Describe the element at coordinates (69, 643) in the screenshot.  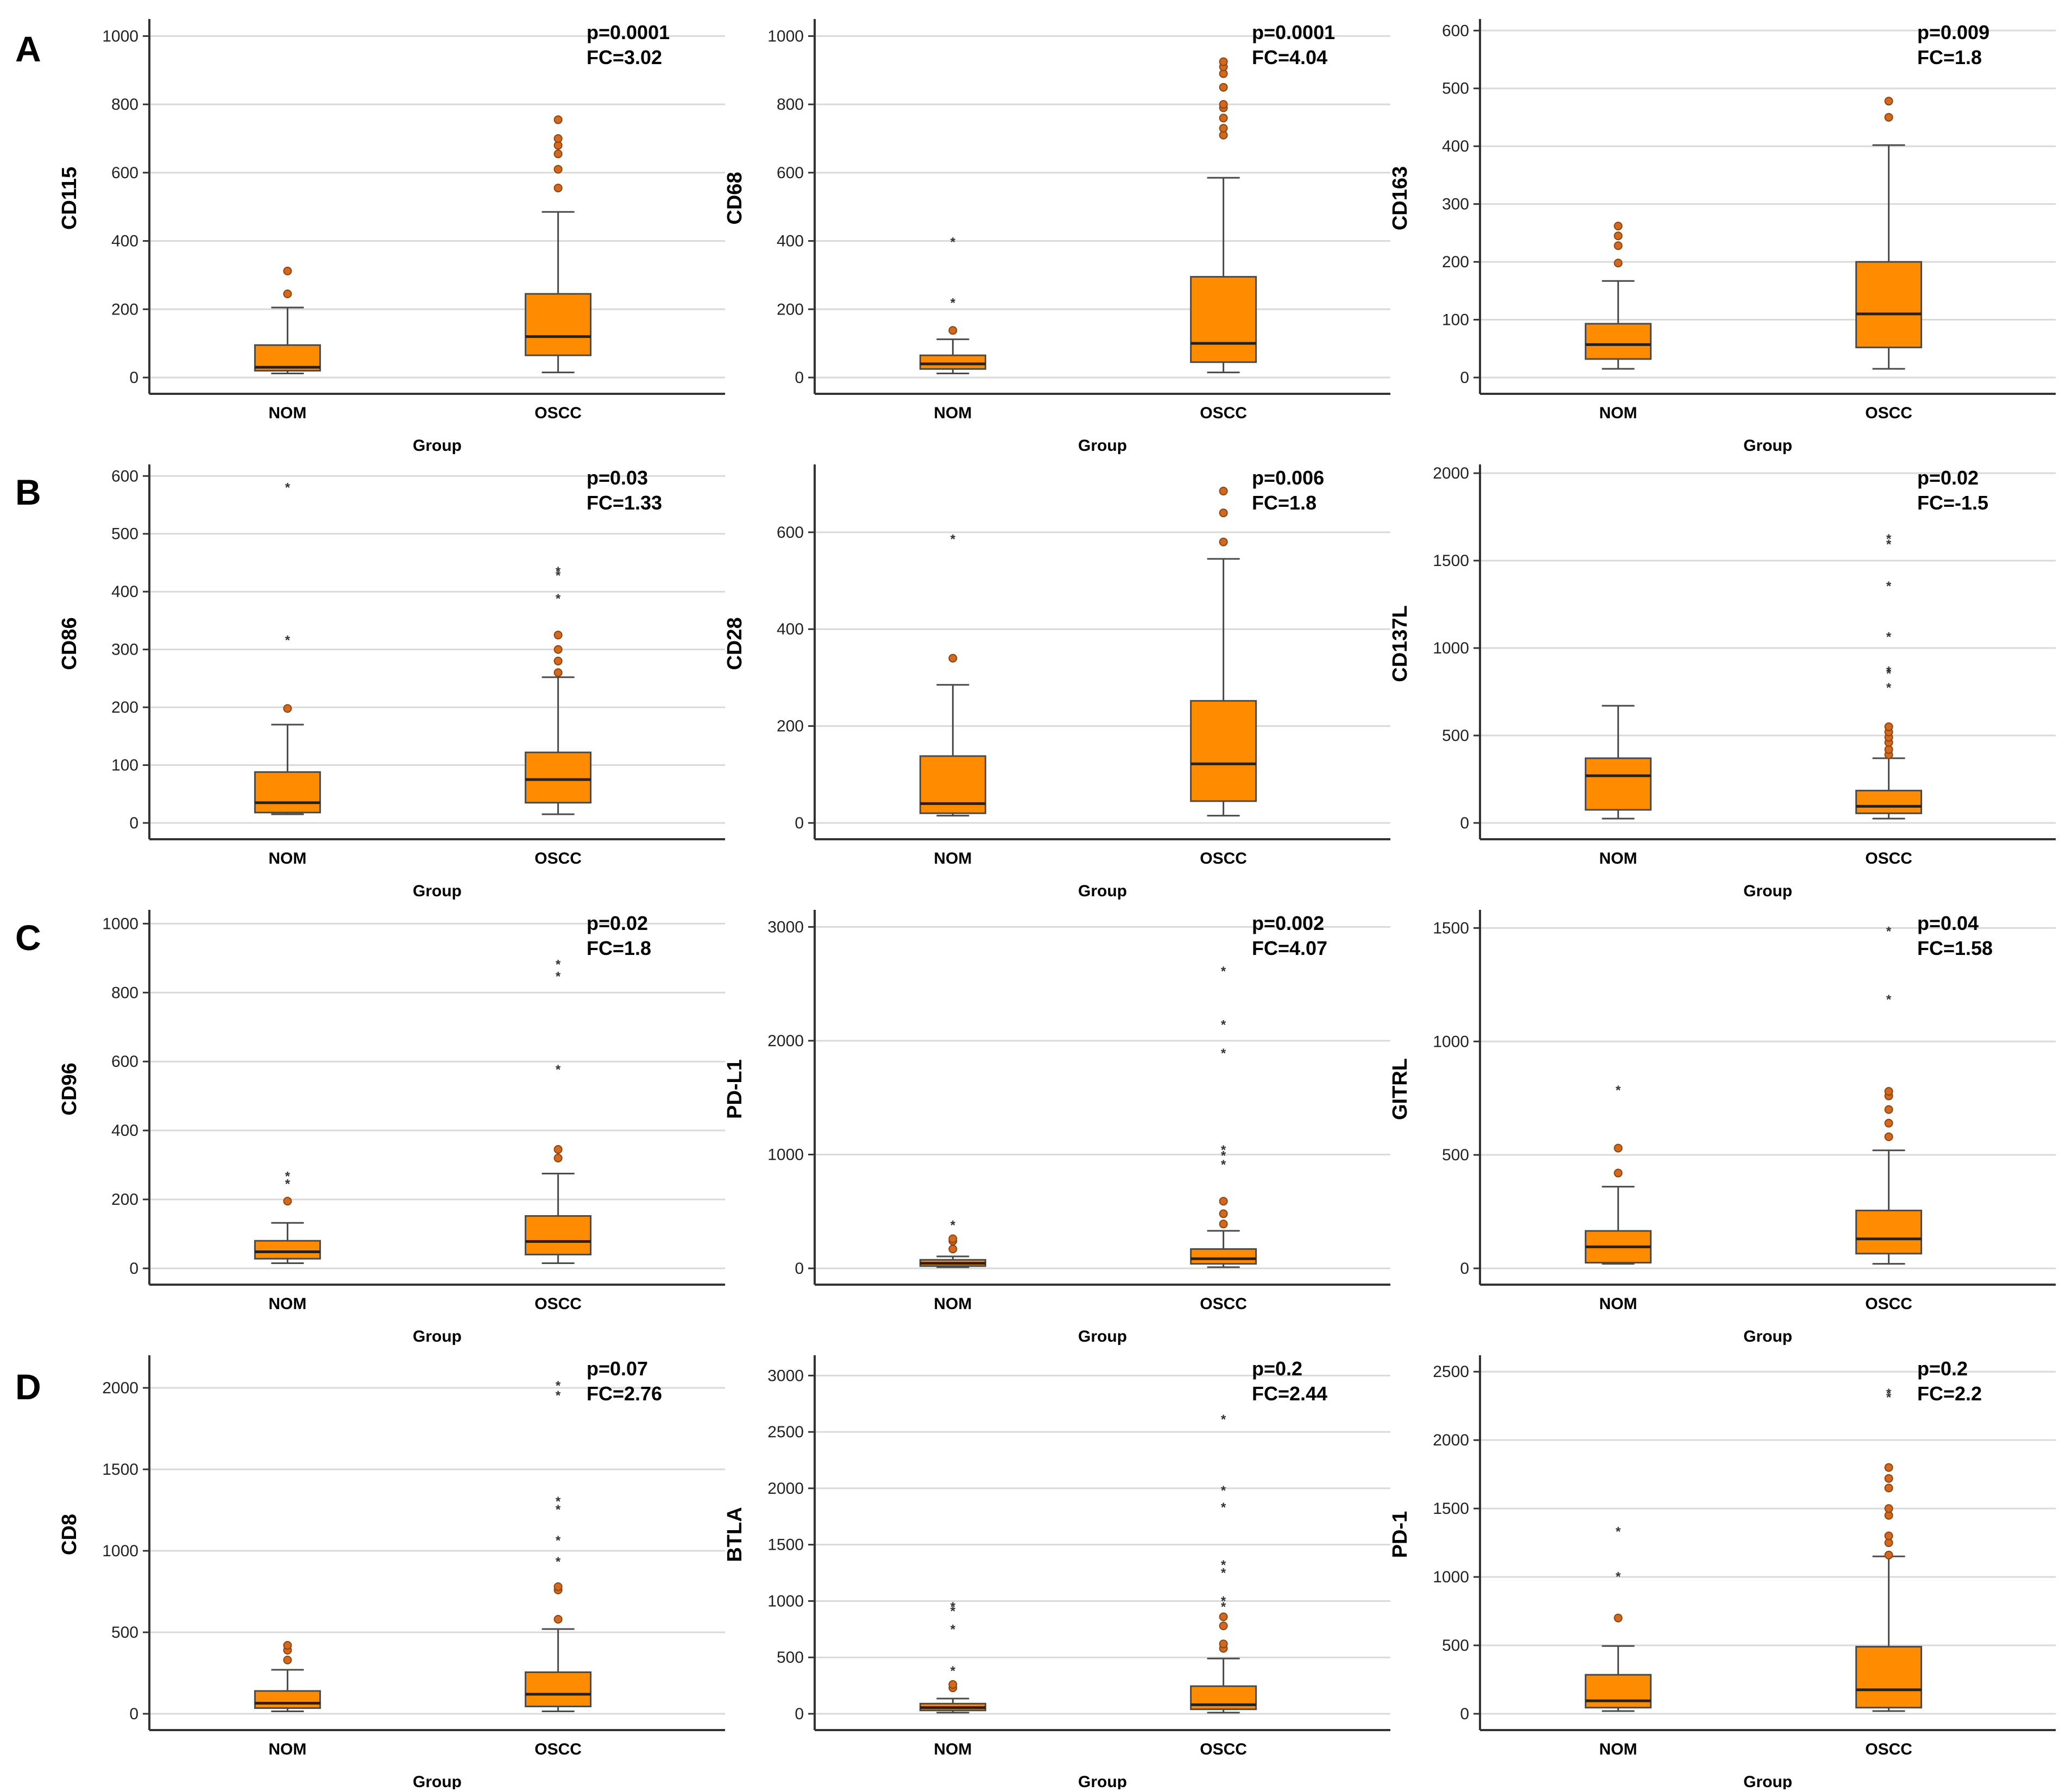
I see `y-axis-title: CD86` at that location.